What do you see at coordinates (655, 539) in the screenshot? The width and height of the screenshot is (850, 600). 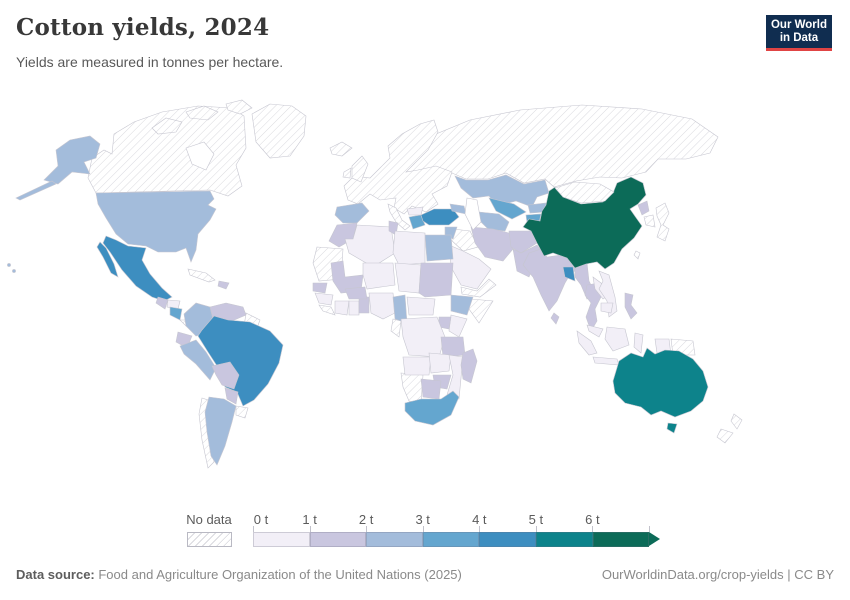 I see `legend-arrow` at bounding box center [655, 539].